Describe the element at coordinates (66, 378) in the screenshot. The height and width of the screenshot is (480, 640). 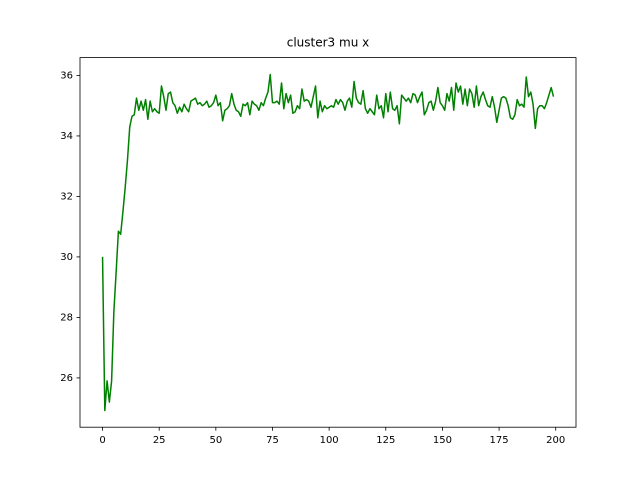
I see `y-tick-label: 26` at that location.